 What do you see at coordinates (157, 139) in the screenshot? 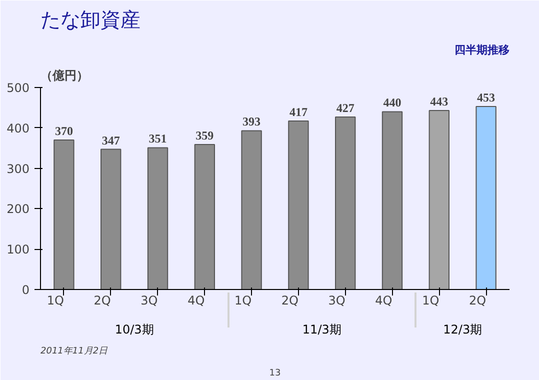
I see `data-label: 351` at bounding box center [157, 139].